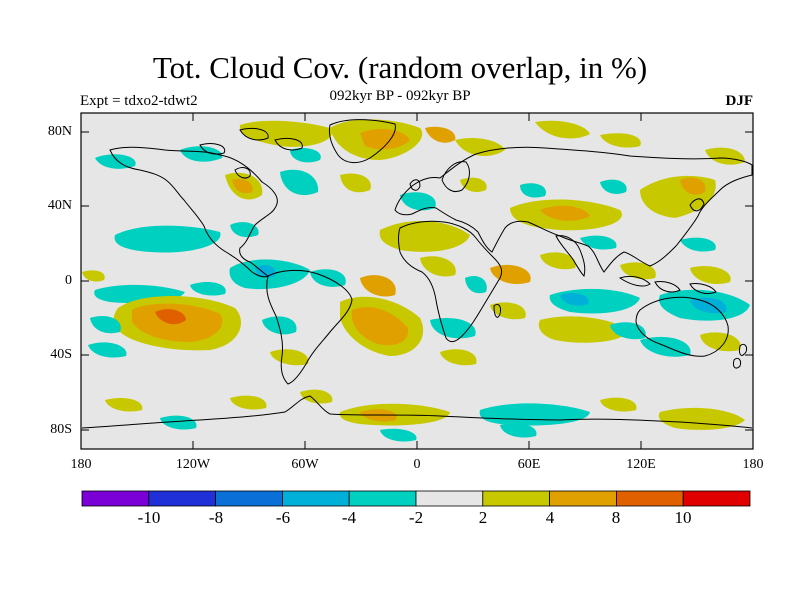  I want to click on coastline-greenland, so click(362, 141).